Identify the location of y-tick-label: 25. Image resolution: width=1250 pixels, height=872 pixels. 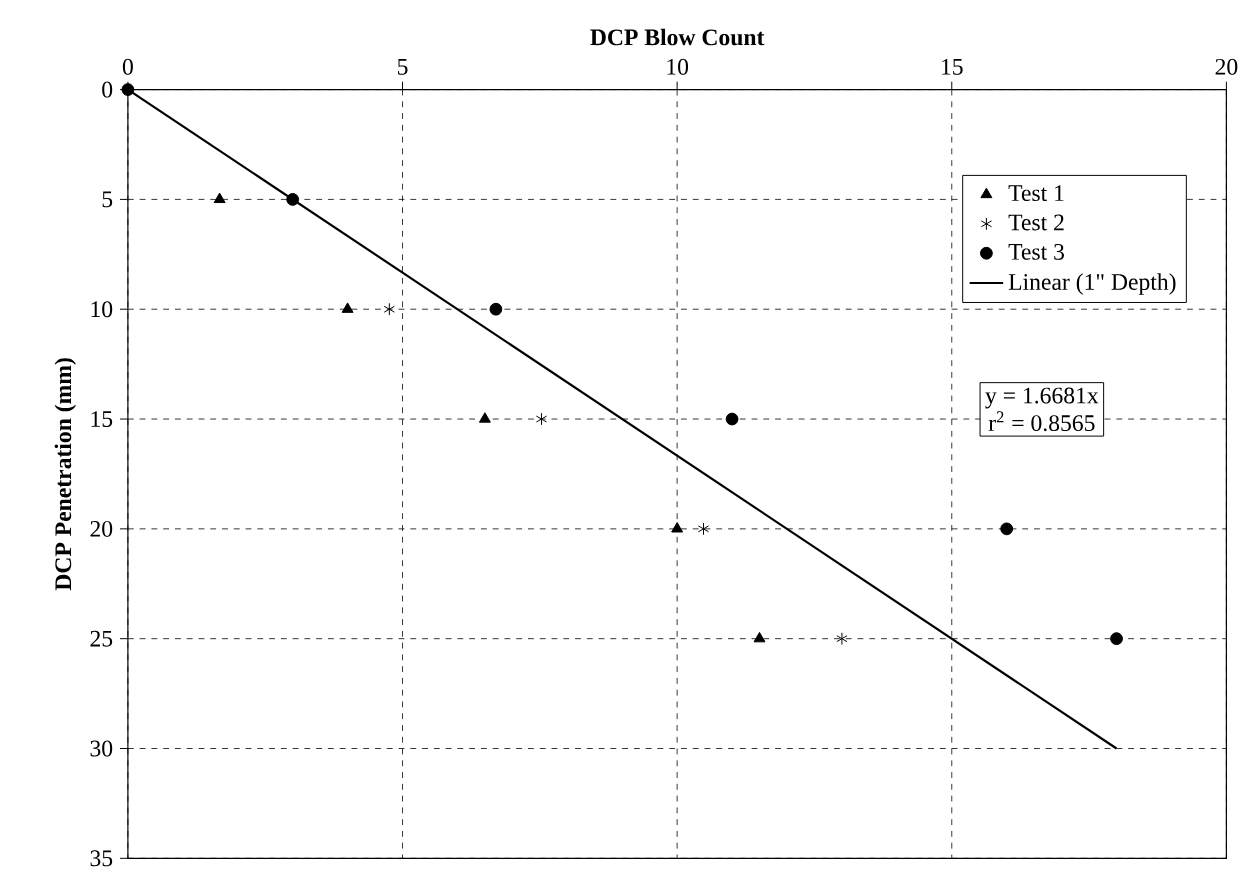
(101, 638).